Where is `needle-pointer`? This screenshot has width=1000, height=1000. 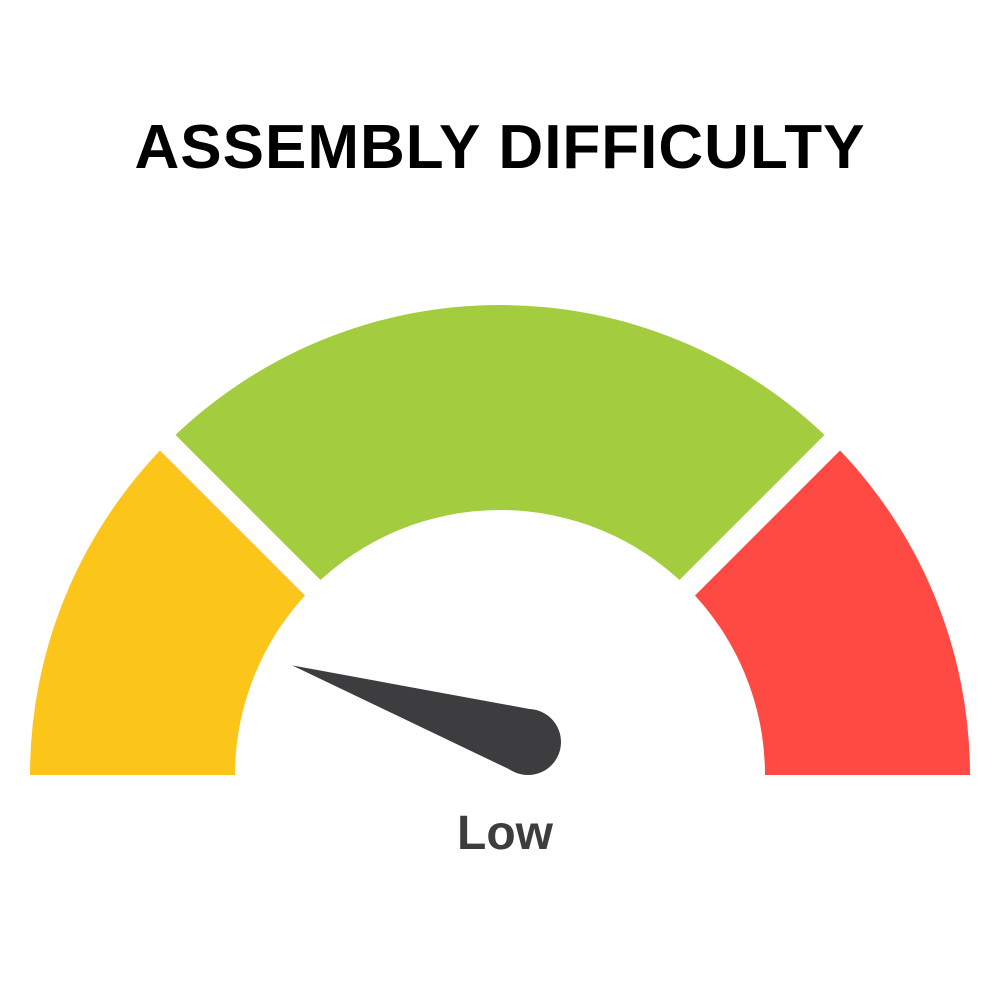 needle-pointer is located at coordinates (415, 719).